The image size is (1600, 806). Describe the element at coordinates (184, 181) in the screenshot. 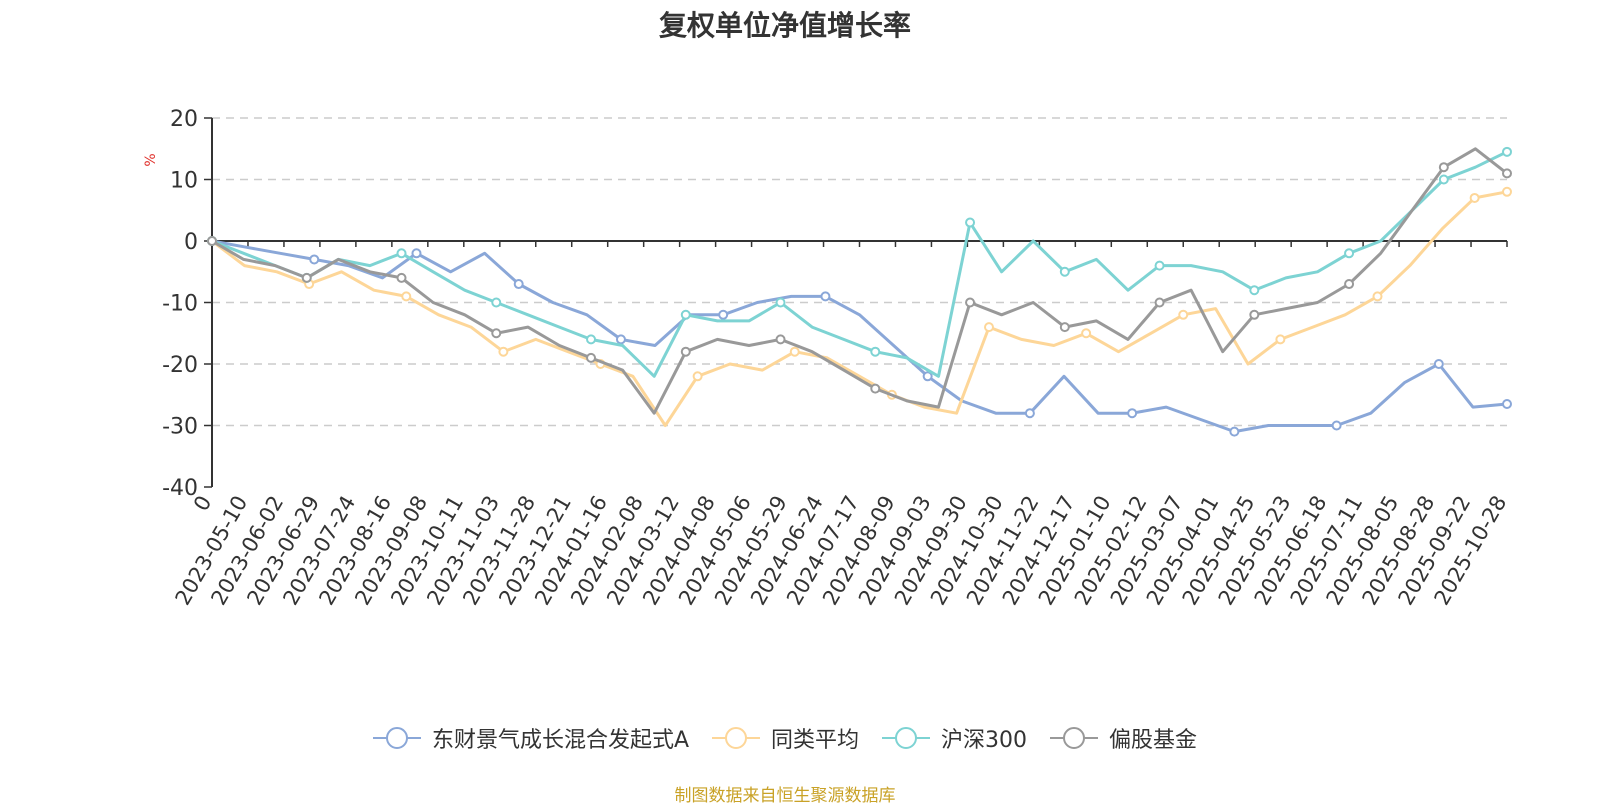

I see `y-tick-label: 10` at that location.